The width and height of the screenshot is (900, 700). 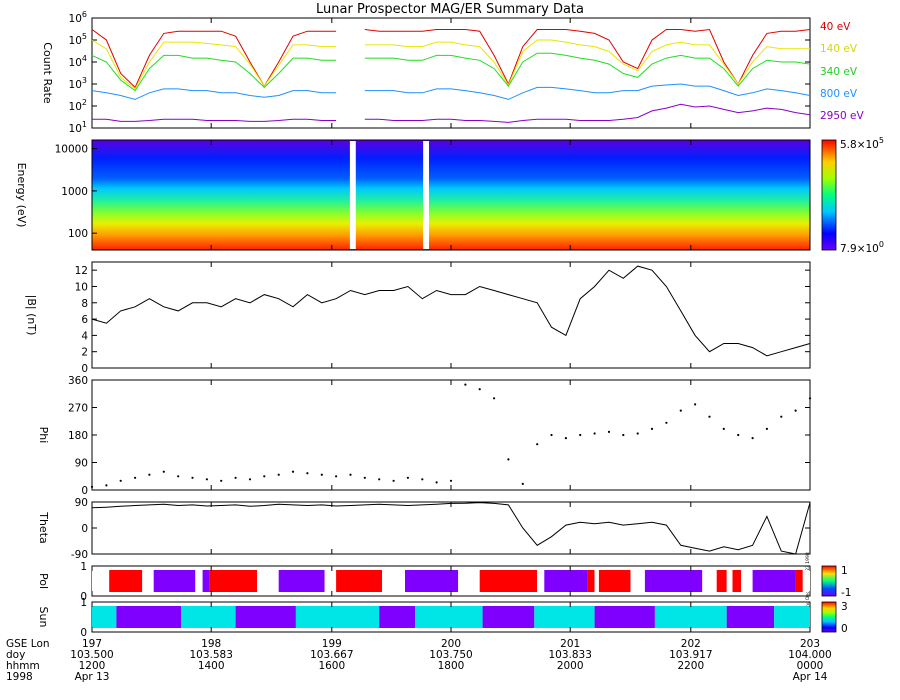 I want to click on ylabel-bmag: |B| (nT), so click(x=31, y=315).